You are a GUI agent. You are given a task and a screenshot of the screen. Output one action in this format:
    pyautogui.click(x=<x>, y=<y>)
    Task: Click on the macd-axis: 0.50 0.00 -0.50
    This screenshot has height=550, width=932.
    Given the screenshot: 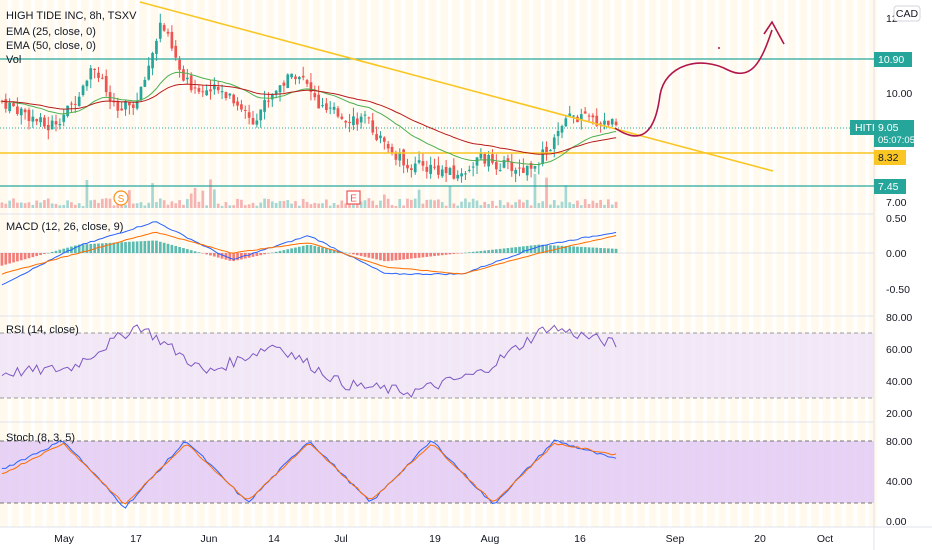 What is the action you would take?
    pyautogui.click(x=898, y=254)
    